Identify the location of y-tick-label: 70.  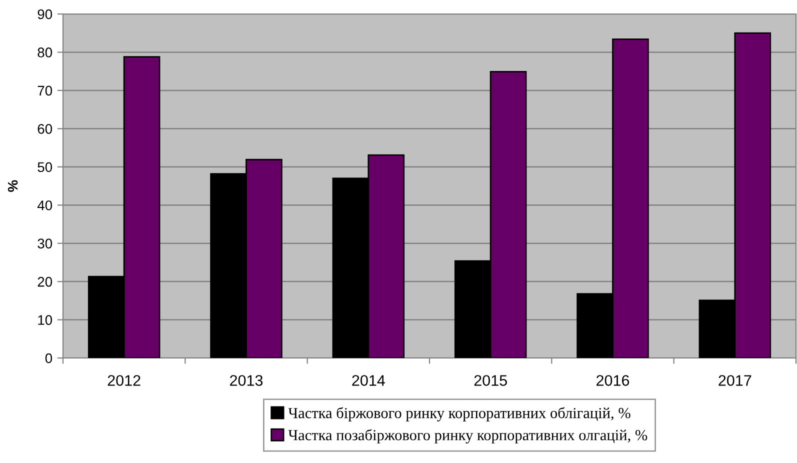
(45, 91).